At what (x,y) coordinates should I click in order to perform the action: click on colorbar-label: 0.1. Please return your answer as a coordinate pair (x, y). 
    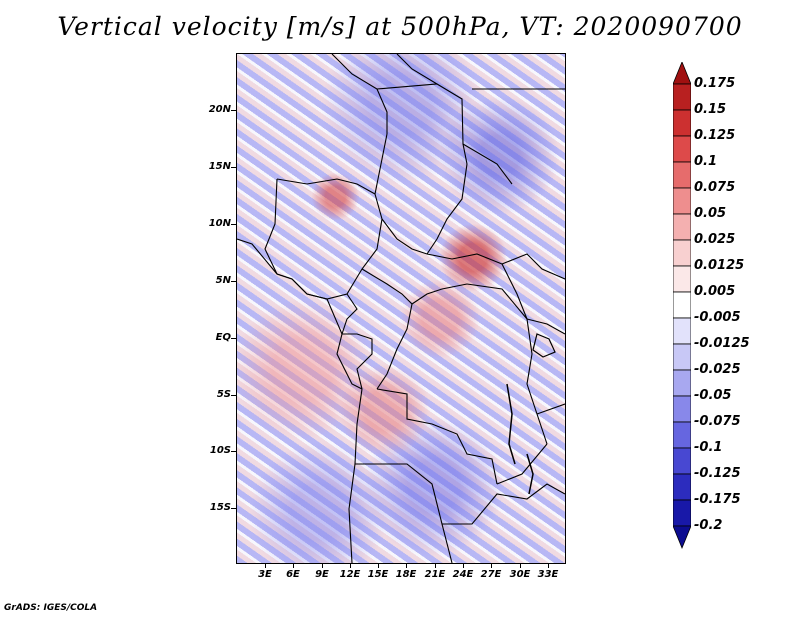
    Looking at the image, I should click on (706, 161).